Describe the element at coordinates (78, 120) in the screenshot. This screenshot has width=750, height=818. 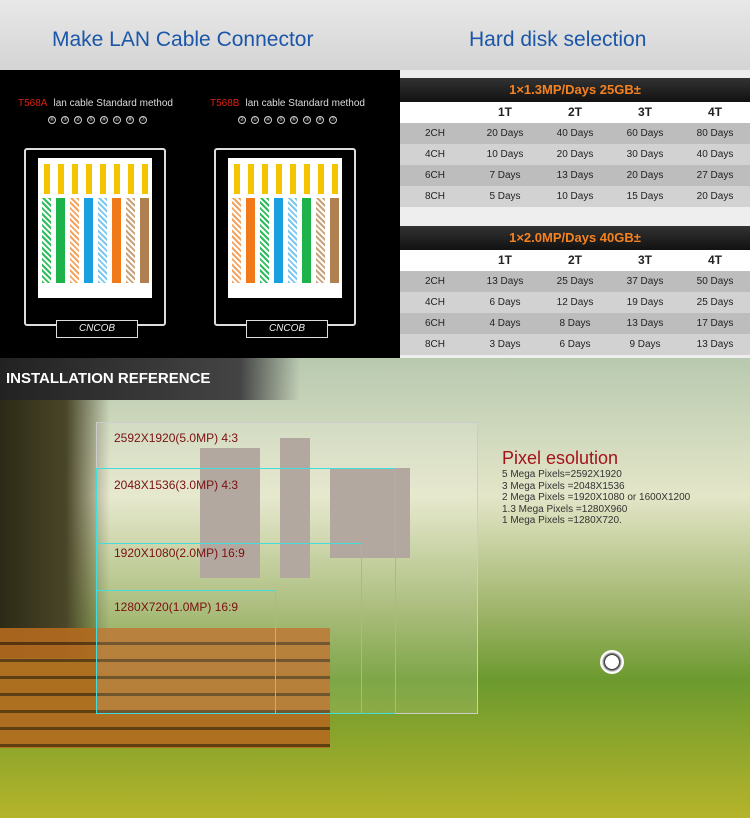
I see `pin-number: ②` at that location.